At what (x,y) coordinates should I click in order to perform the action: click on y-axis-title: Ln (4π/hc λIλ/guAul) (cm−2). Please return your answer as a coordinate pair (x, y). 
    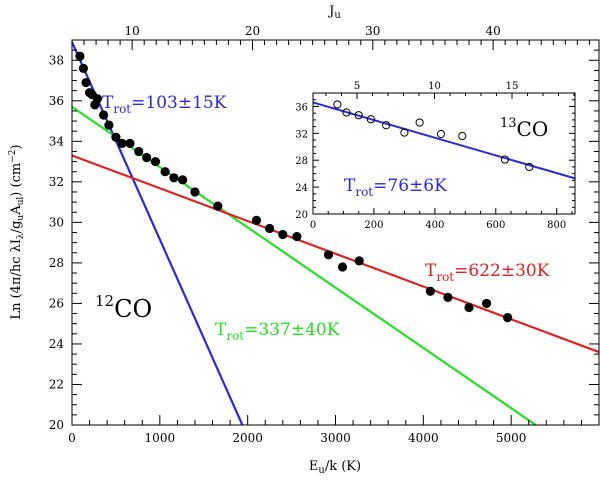
    Looking at the image, I should click on (17, 231).